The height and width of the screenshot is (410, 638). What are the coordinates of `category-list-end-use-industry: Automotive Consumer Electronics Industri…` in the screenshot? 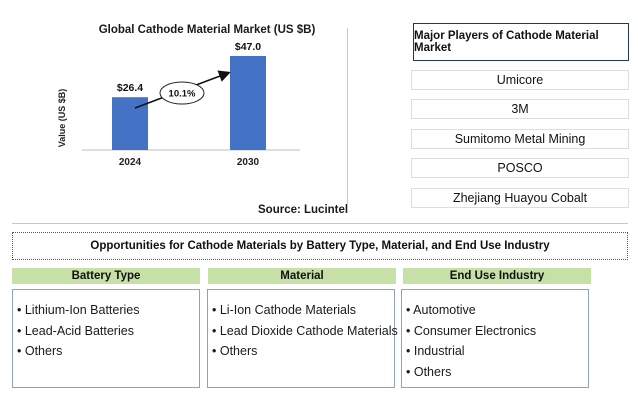 It's located at (495, 338).